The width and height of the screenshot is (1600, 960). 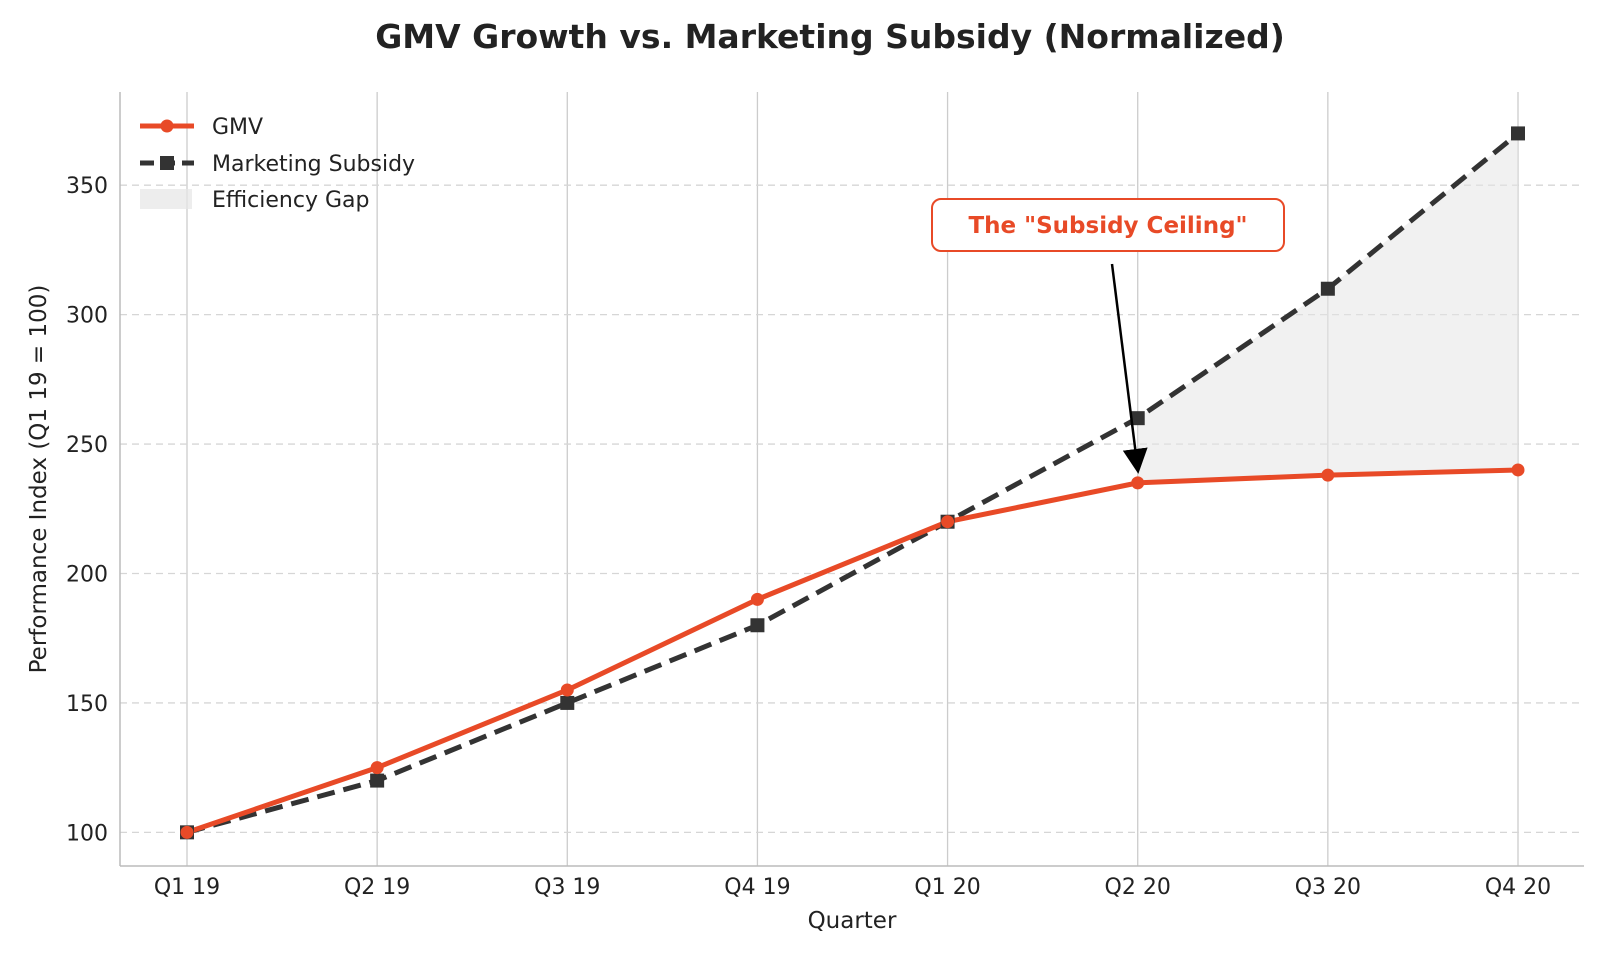 What do you see at coordinates (237, 127) in the screenshot?
I see `legend-gmv-label: GMV` at bounding box center [237, 127].